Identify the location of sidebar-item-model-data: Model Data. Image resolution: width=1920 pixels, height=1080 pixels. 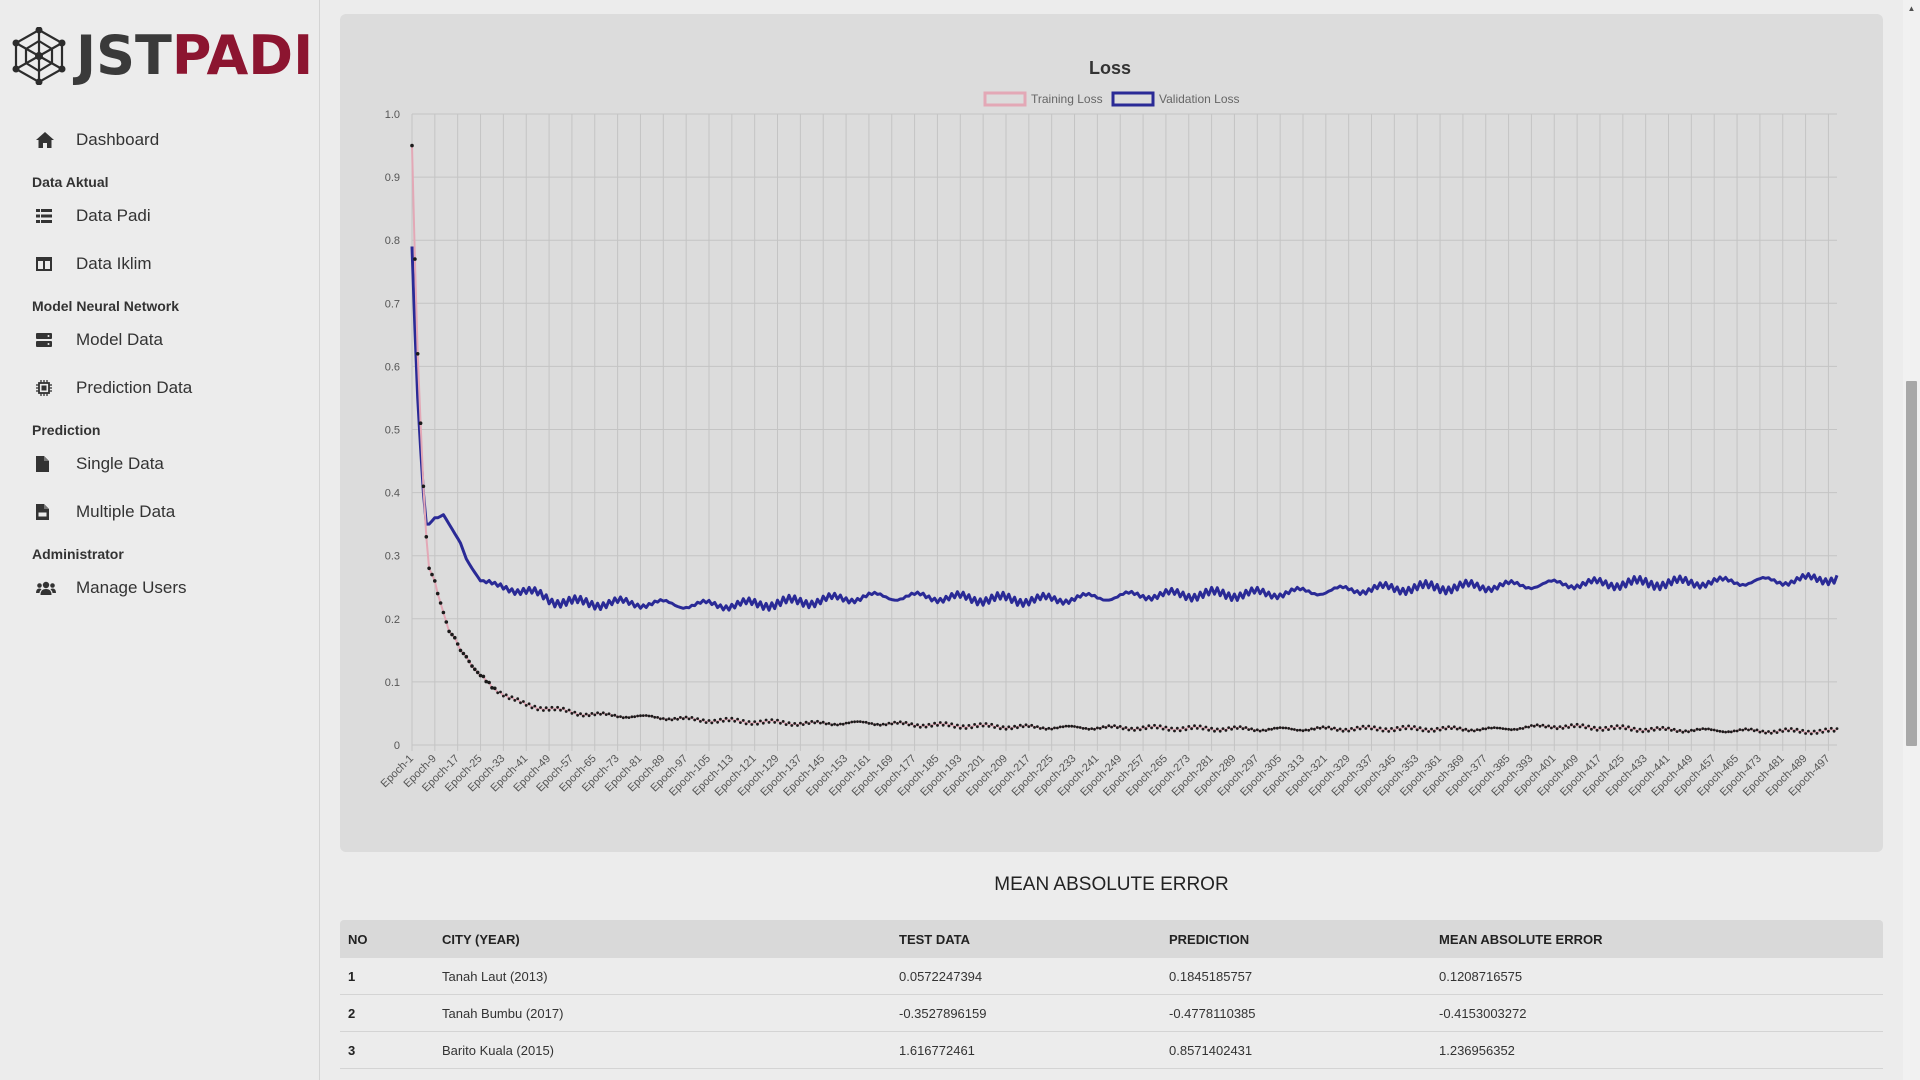
(97, 340).